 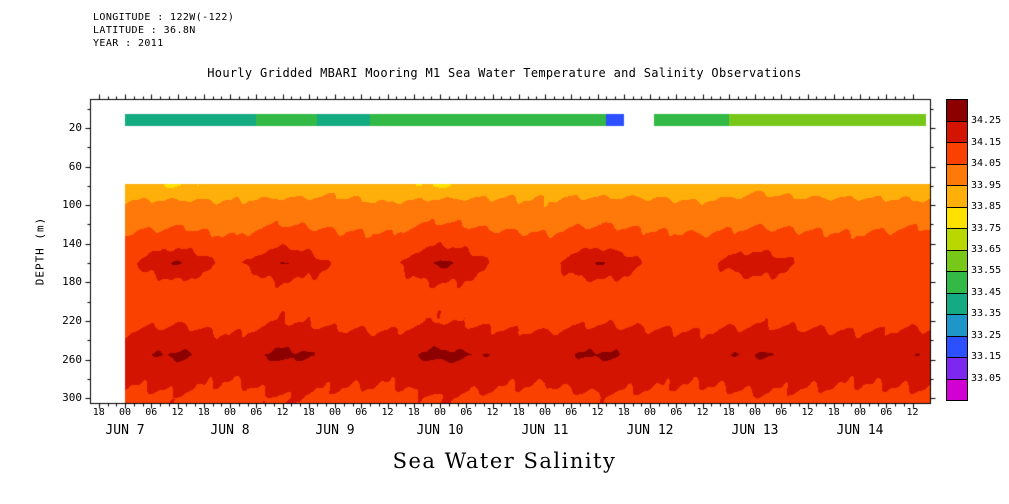 I want to click on colorbar-label: 34.15, so click(x=986, y=142).